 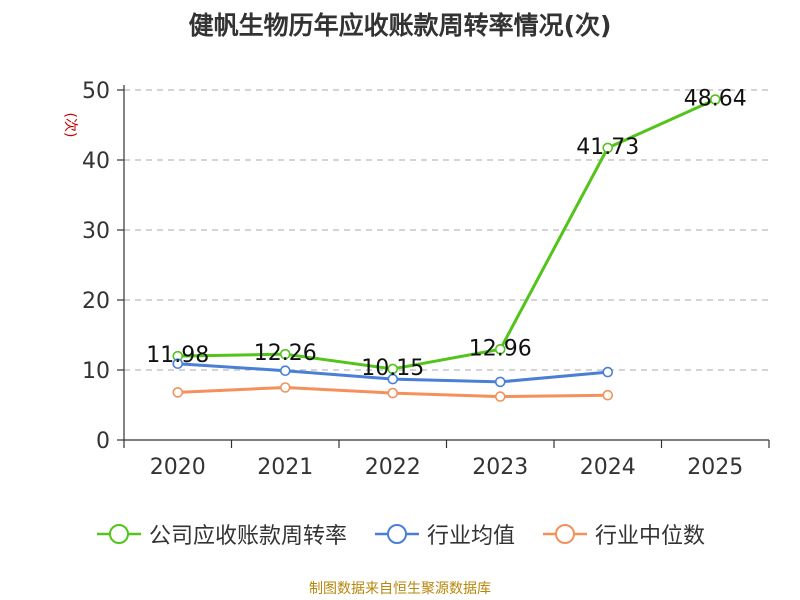 What do you see at coordinates (715, 467) in the screenshot?
I see `x-tick-label: 2025` at bounding box center [715, 467].